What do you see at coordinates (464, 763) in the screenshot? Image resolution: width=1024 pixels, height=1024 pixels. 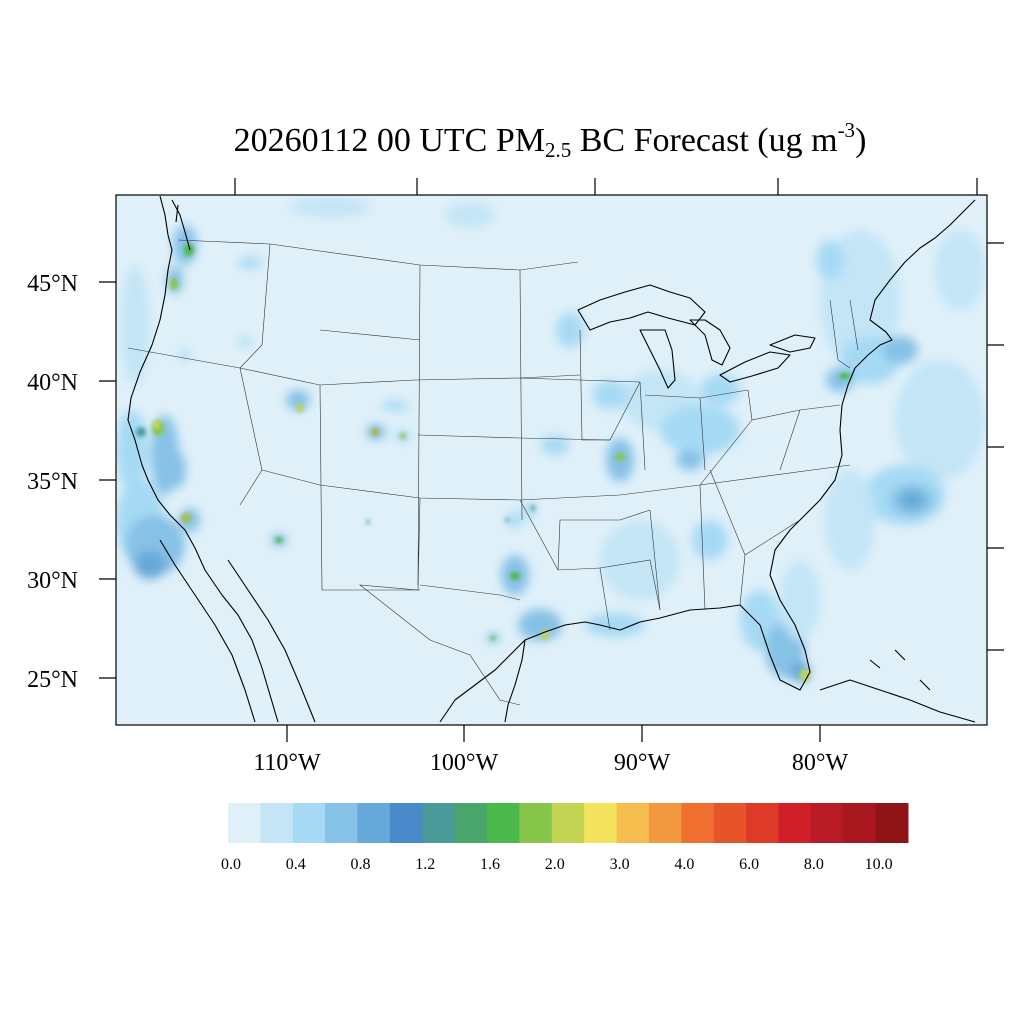 I see `lon-label-100: 100°W` at bounding box center [464, 763].